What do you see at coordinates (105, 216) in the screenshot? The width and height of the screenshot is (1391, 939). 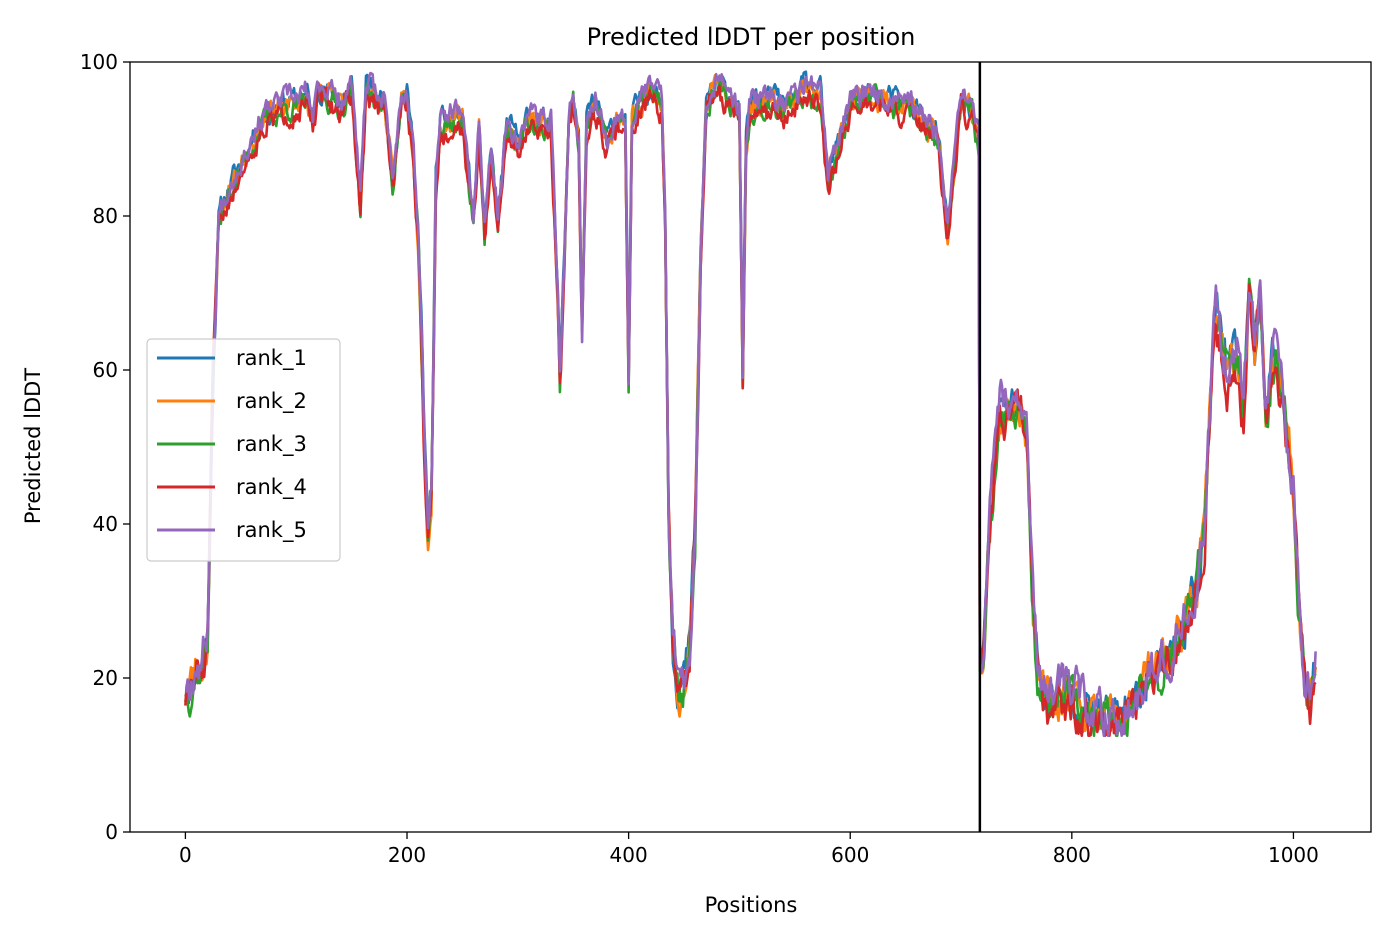 I see `y-tick-label: 80` at bounding box center [105, 216].